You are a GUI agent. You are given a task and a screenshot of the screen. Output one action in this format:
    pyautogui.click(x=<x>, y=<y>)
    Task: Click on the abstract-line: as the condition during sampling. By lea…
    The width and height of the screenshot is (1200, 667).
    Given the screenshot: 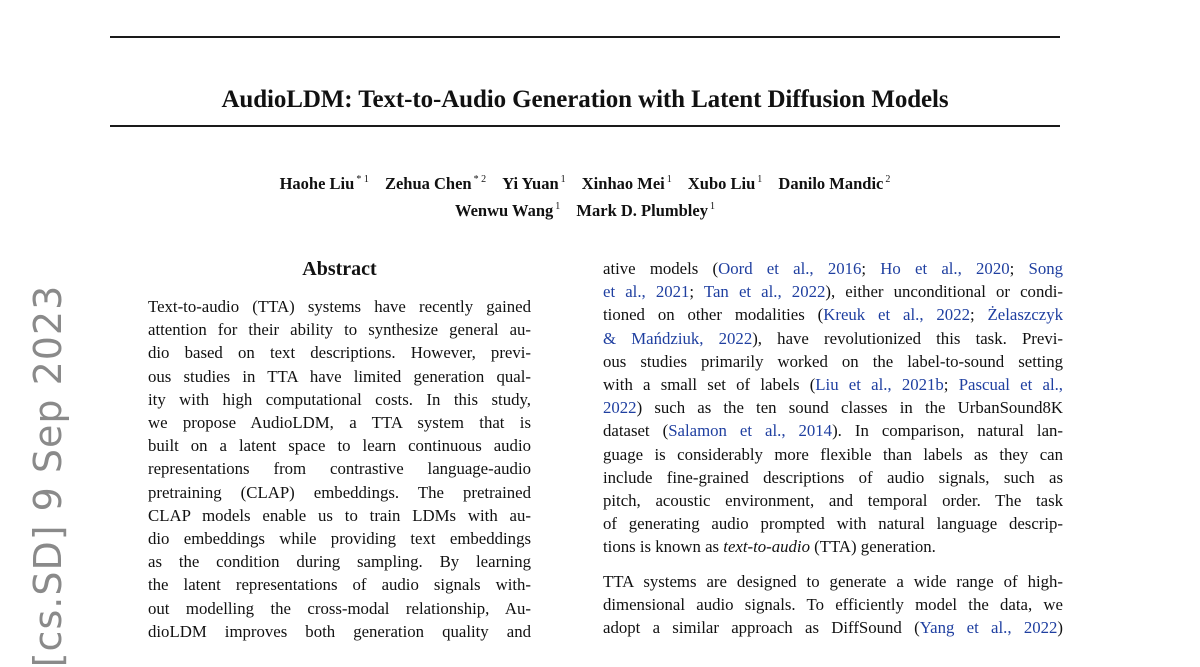 What is the action you would take?
    pyautogui.click(x=339, y=562)
    